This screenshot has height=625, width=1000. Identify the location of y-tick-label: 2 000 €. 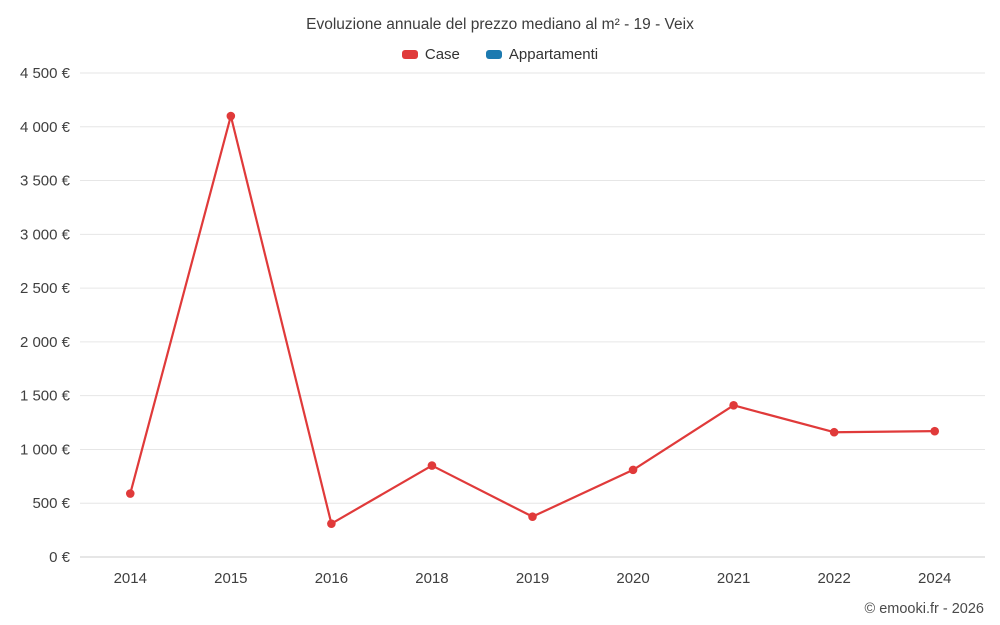
(45, 342).